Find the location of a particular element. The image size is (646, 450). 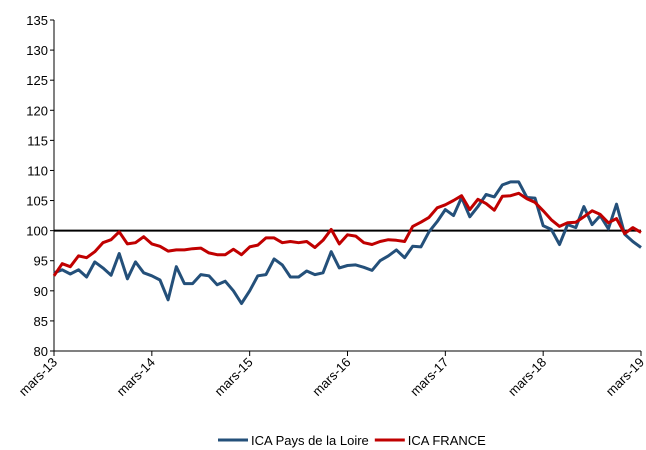

x-tick-label: mars-14 is located at coordinates (136, 377).